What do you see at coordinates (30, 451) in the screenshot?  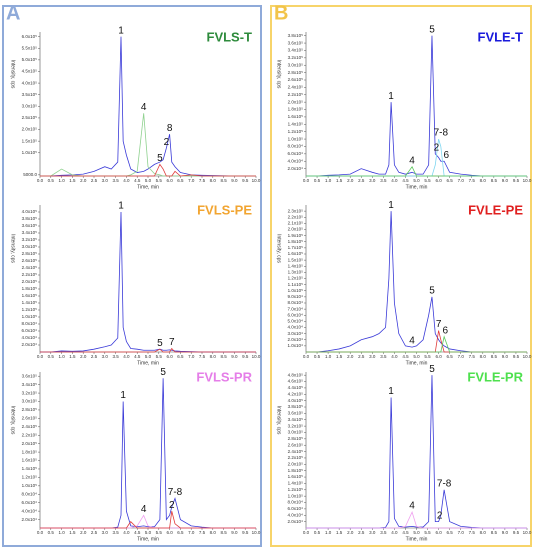 I see `y-tick-label: 1.8x10⁵` at bounding box center [30, 451].